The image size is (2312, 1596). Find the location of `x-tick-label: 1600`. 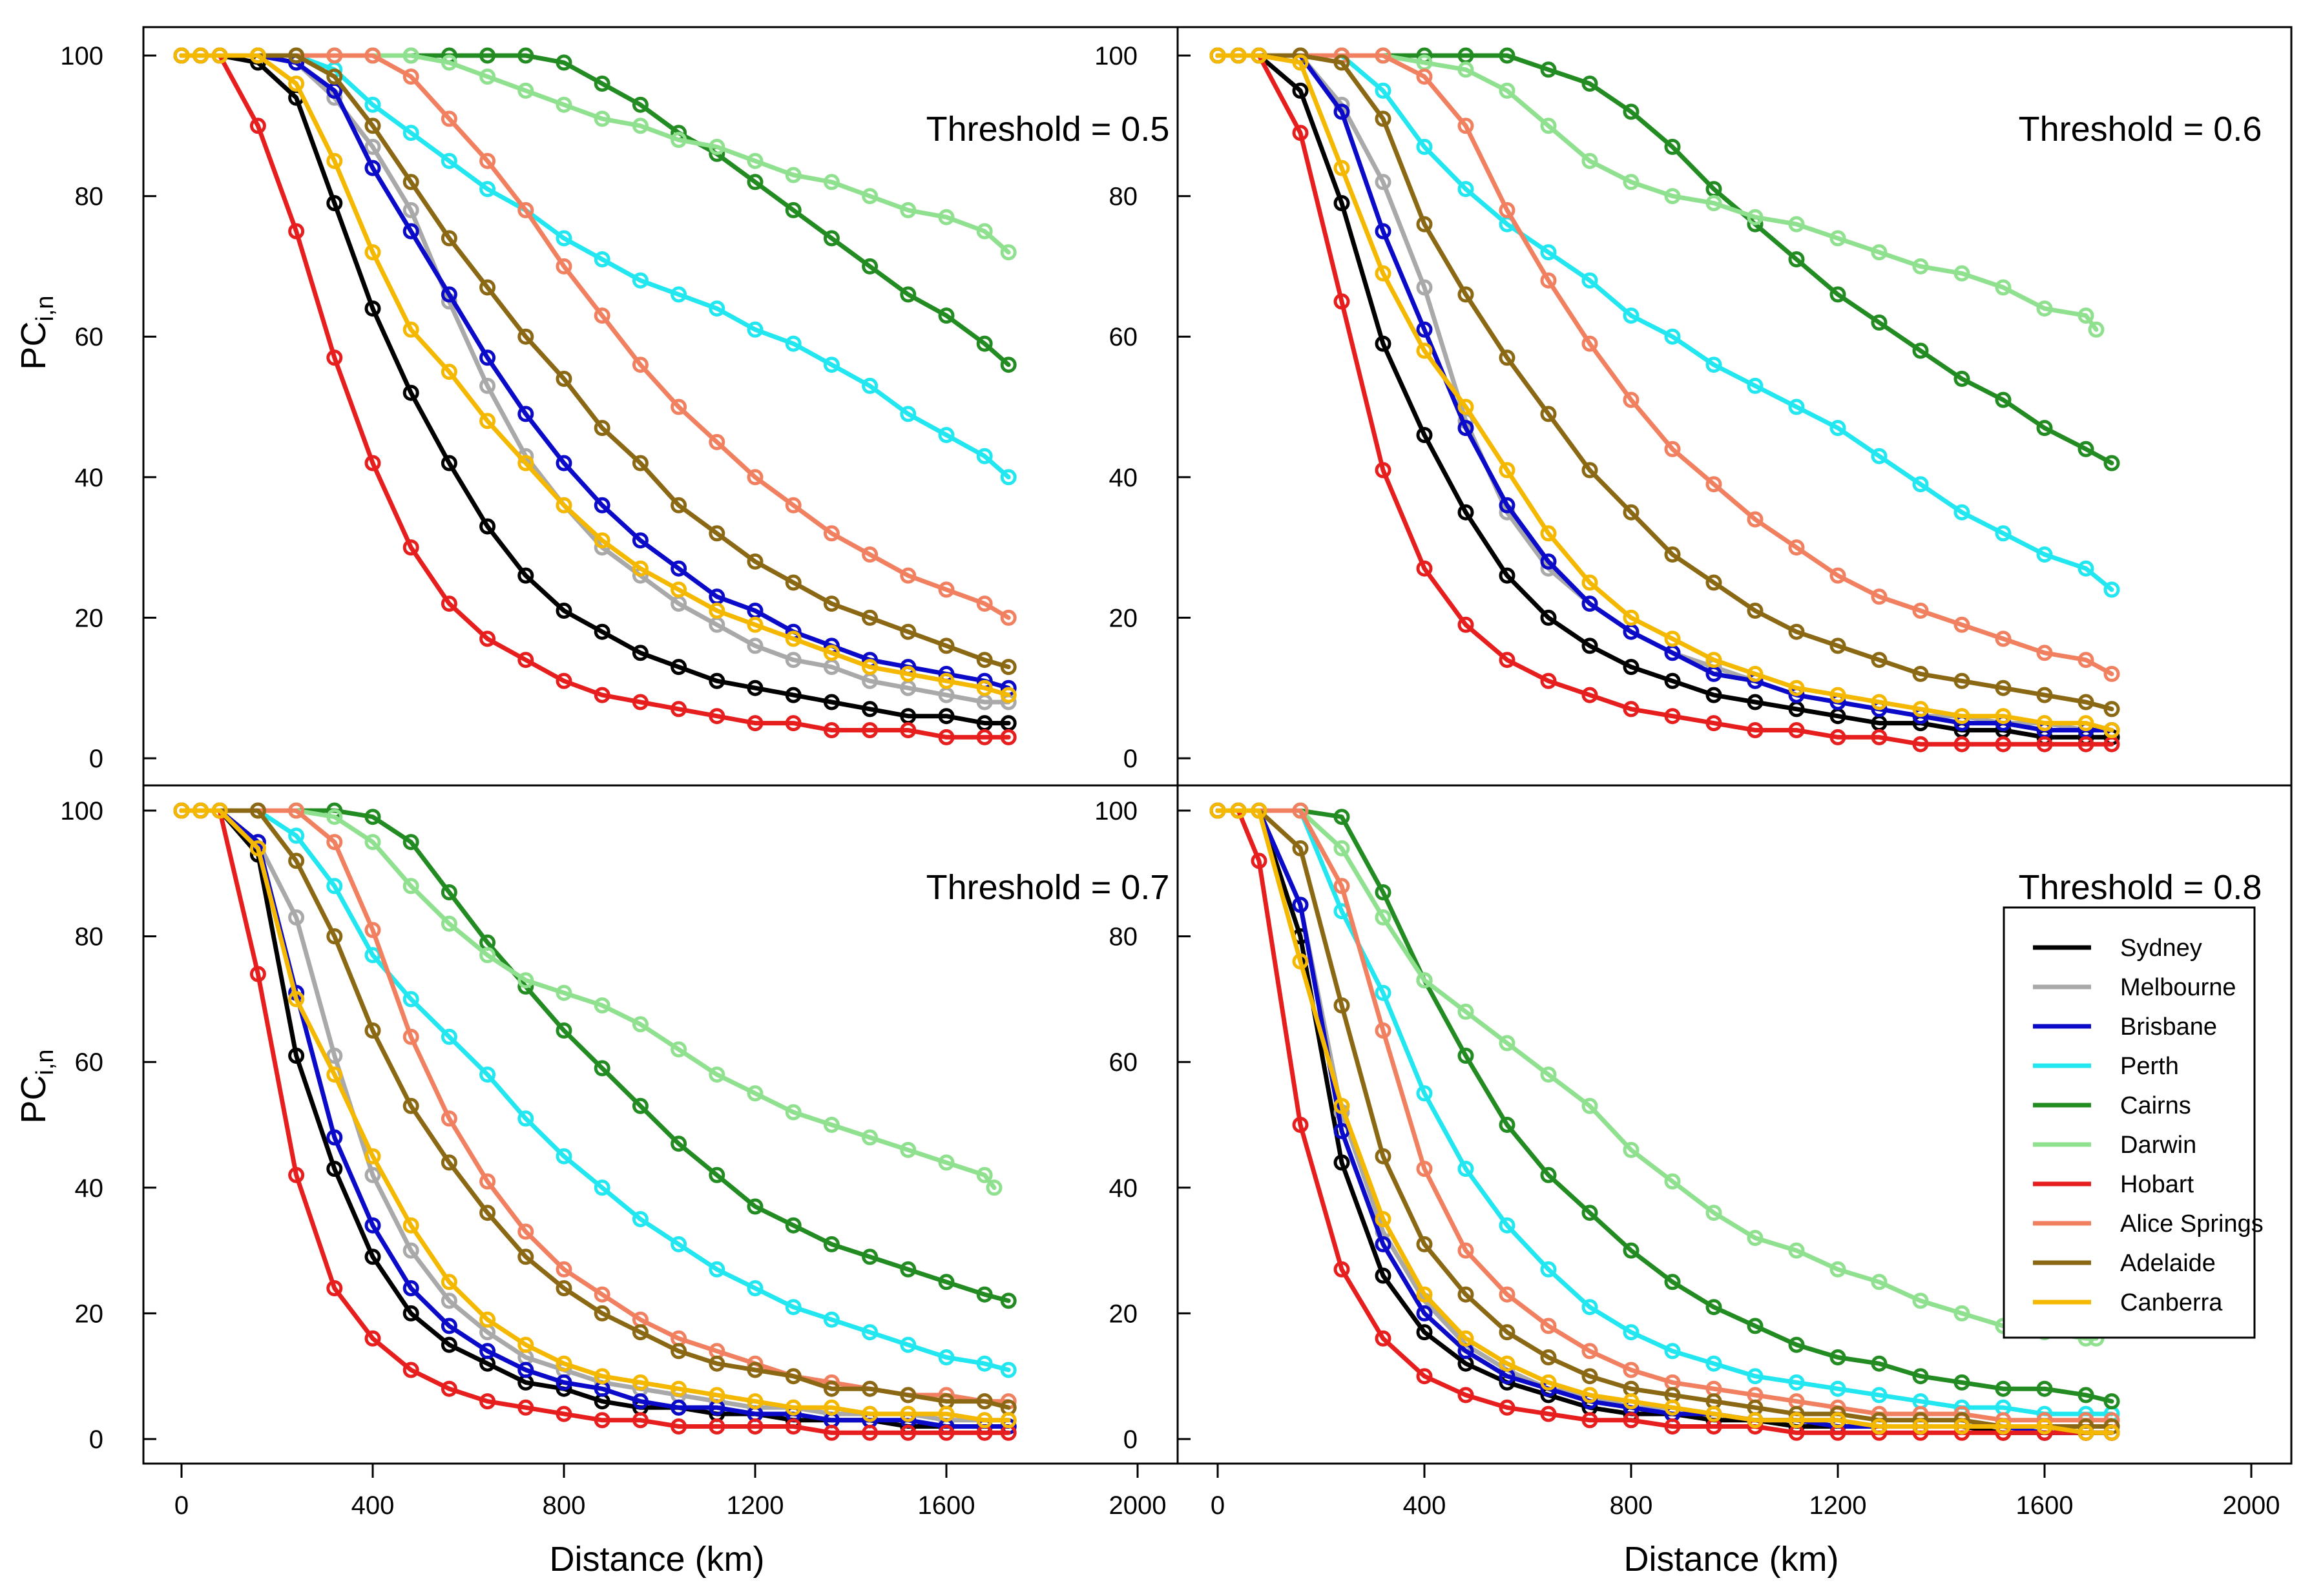

x-tick-label: 1600 is located at coordinates (2045, 1505).